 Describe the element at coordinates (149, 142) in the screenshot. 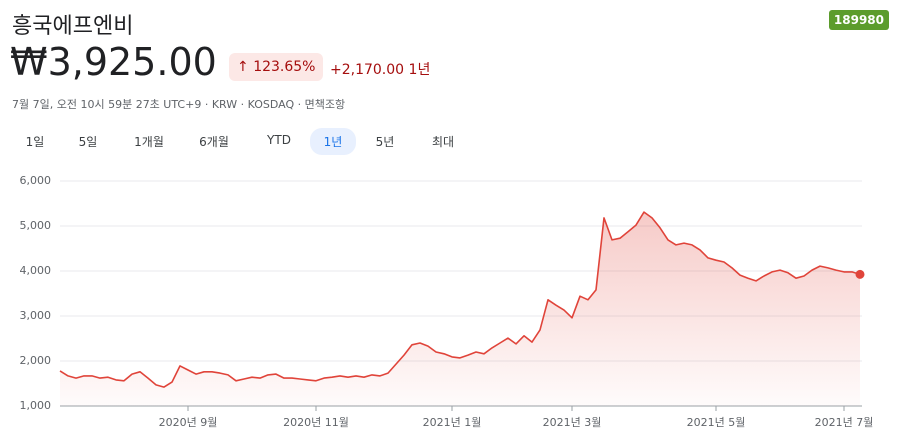

I see `range-tab: 1개월` at that location.